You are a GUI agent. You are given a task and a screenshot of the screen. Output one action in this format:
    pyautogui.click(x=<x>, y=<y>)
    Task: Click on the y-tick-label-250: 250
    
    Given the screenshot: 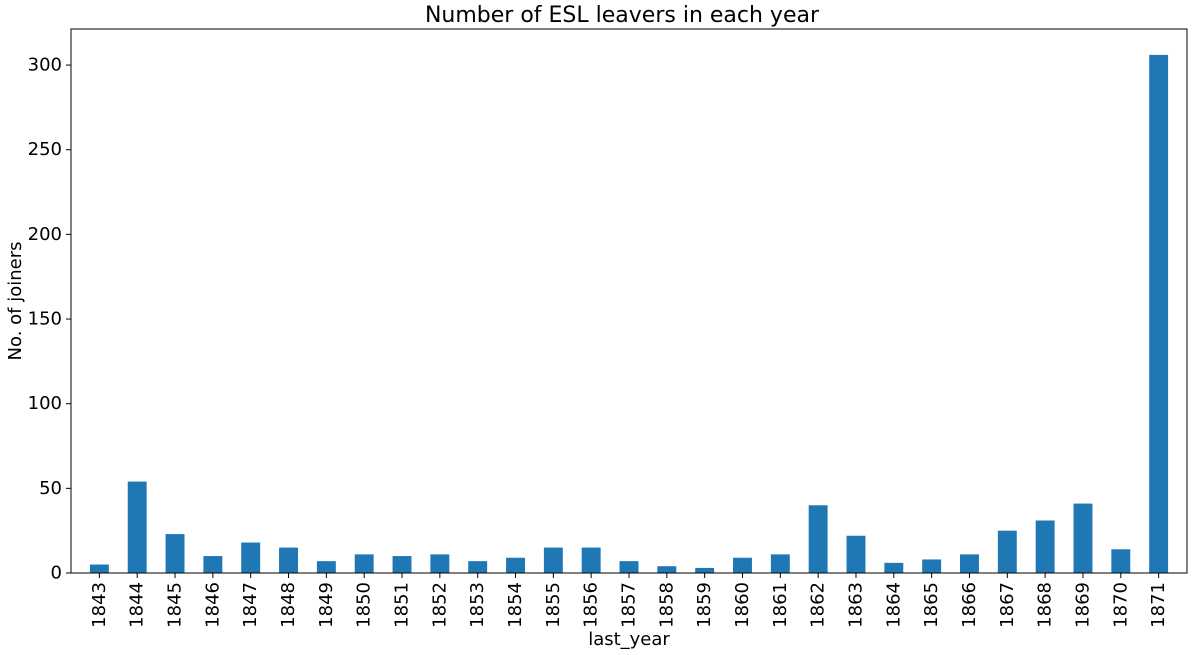 What is the action you would take?
    pyautogui.click(x=45, y=149)
    